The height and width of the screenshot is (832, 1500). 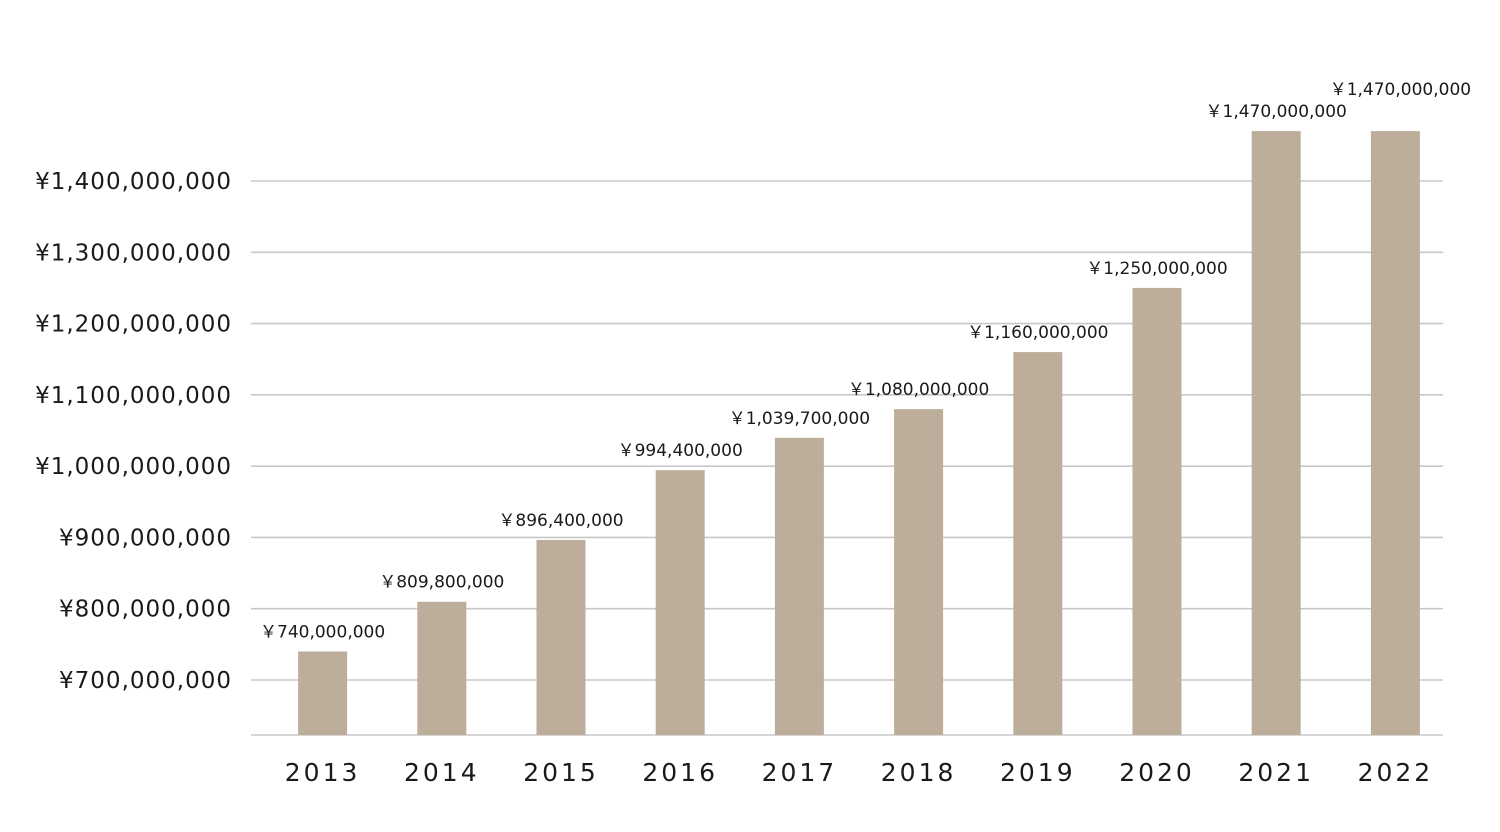 I want to click on y-tick-label: ¥800,000,000, so click(x=145, y=610).